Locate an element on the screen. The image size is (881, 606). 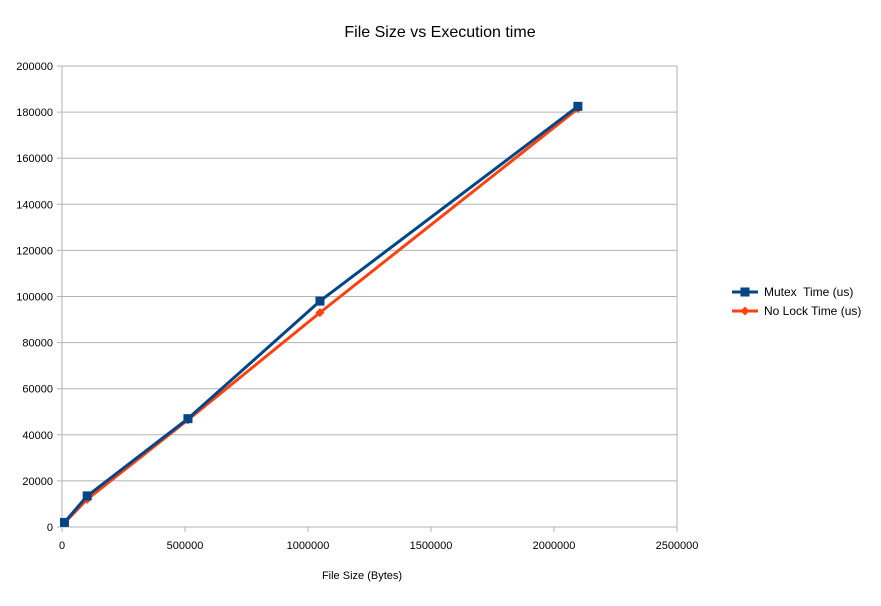
y-tick-label: 80000 is located at coordinates (37, 344).